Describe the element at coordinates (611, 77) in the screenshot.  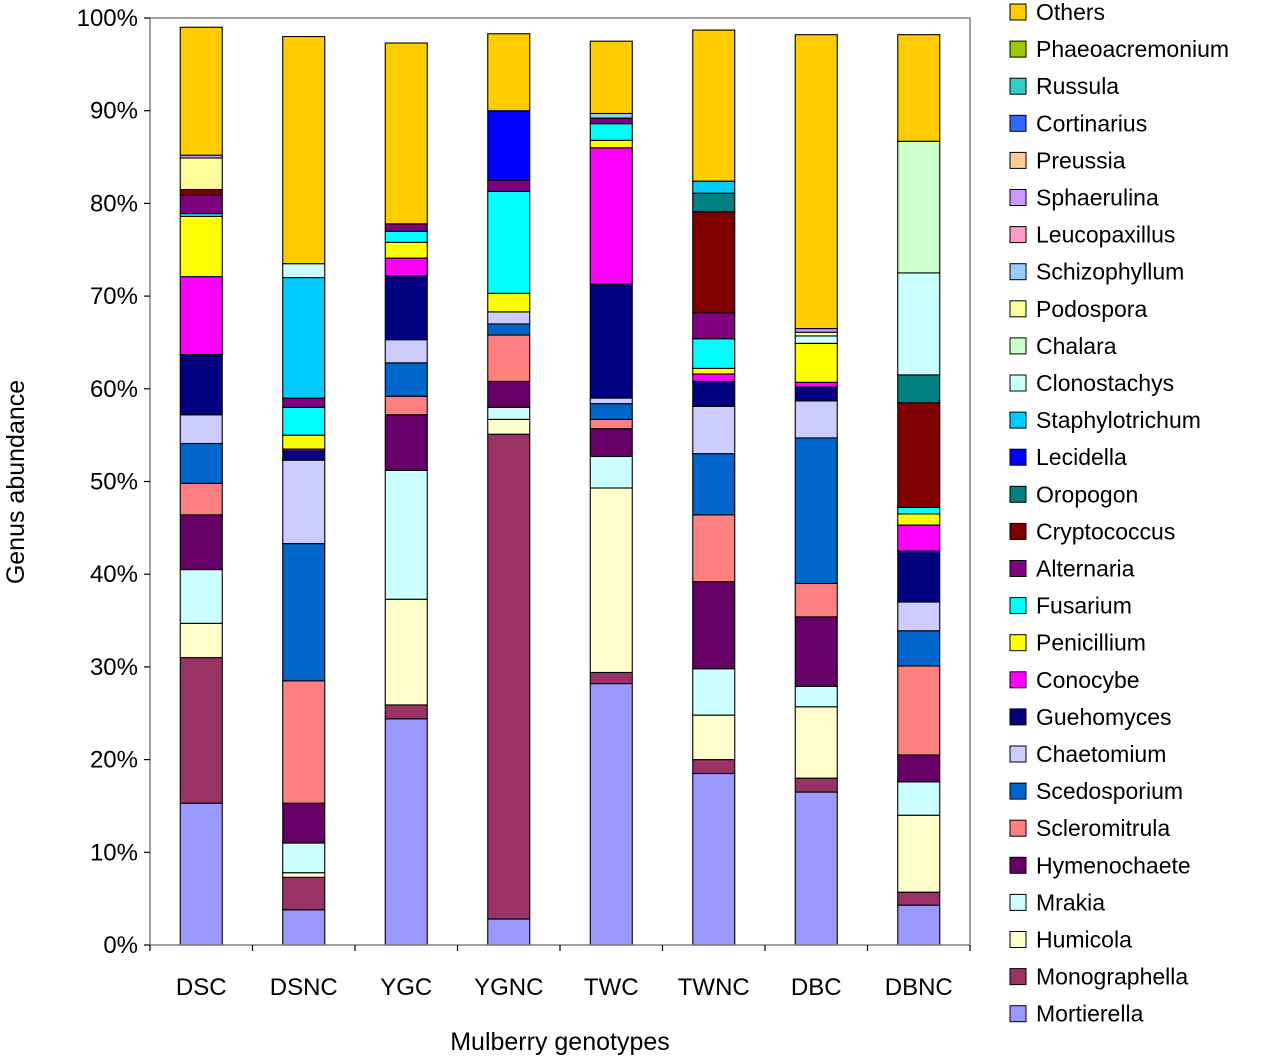
I see `bar-segment-twc-others` at that location.